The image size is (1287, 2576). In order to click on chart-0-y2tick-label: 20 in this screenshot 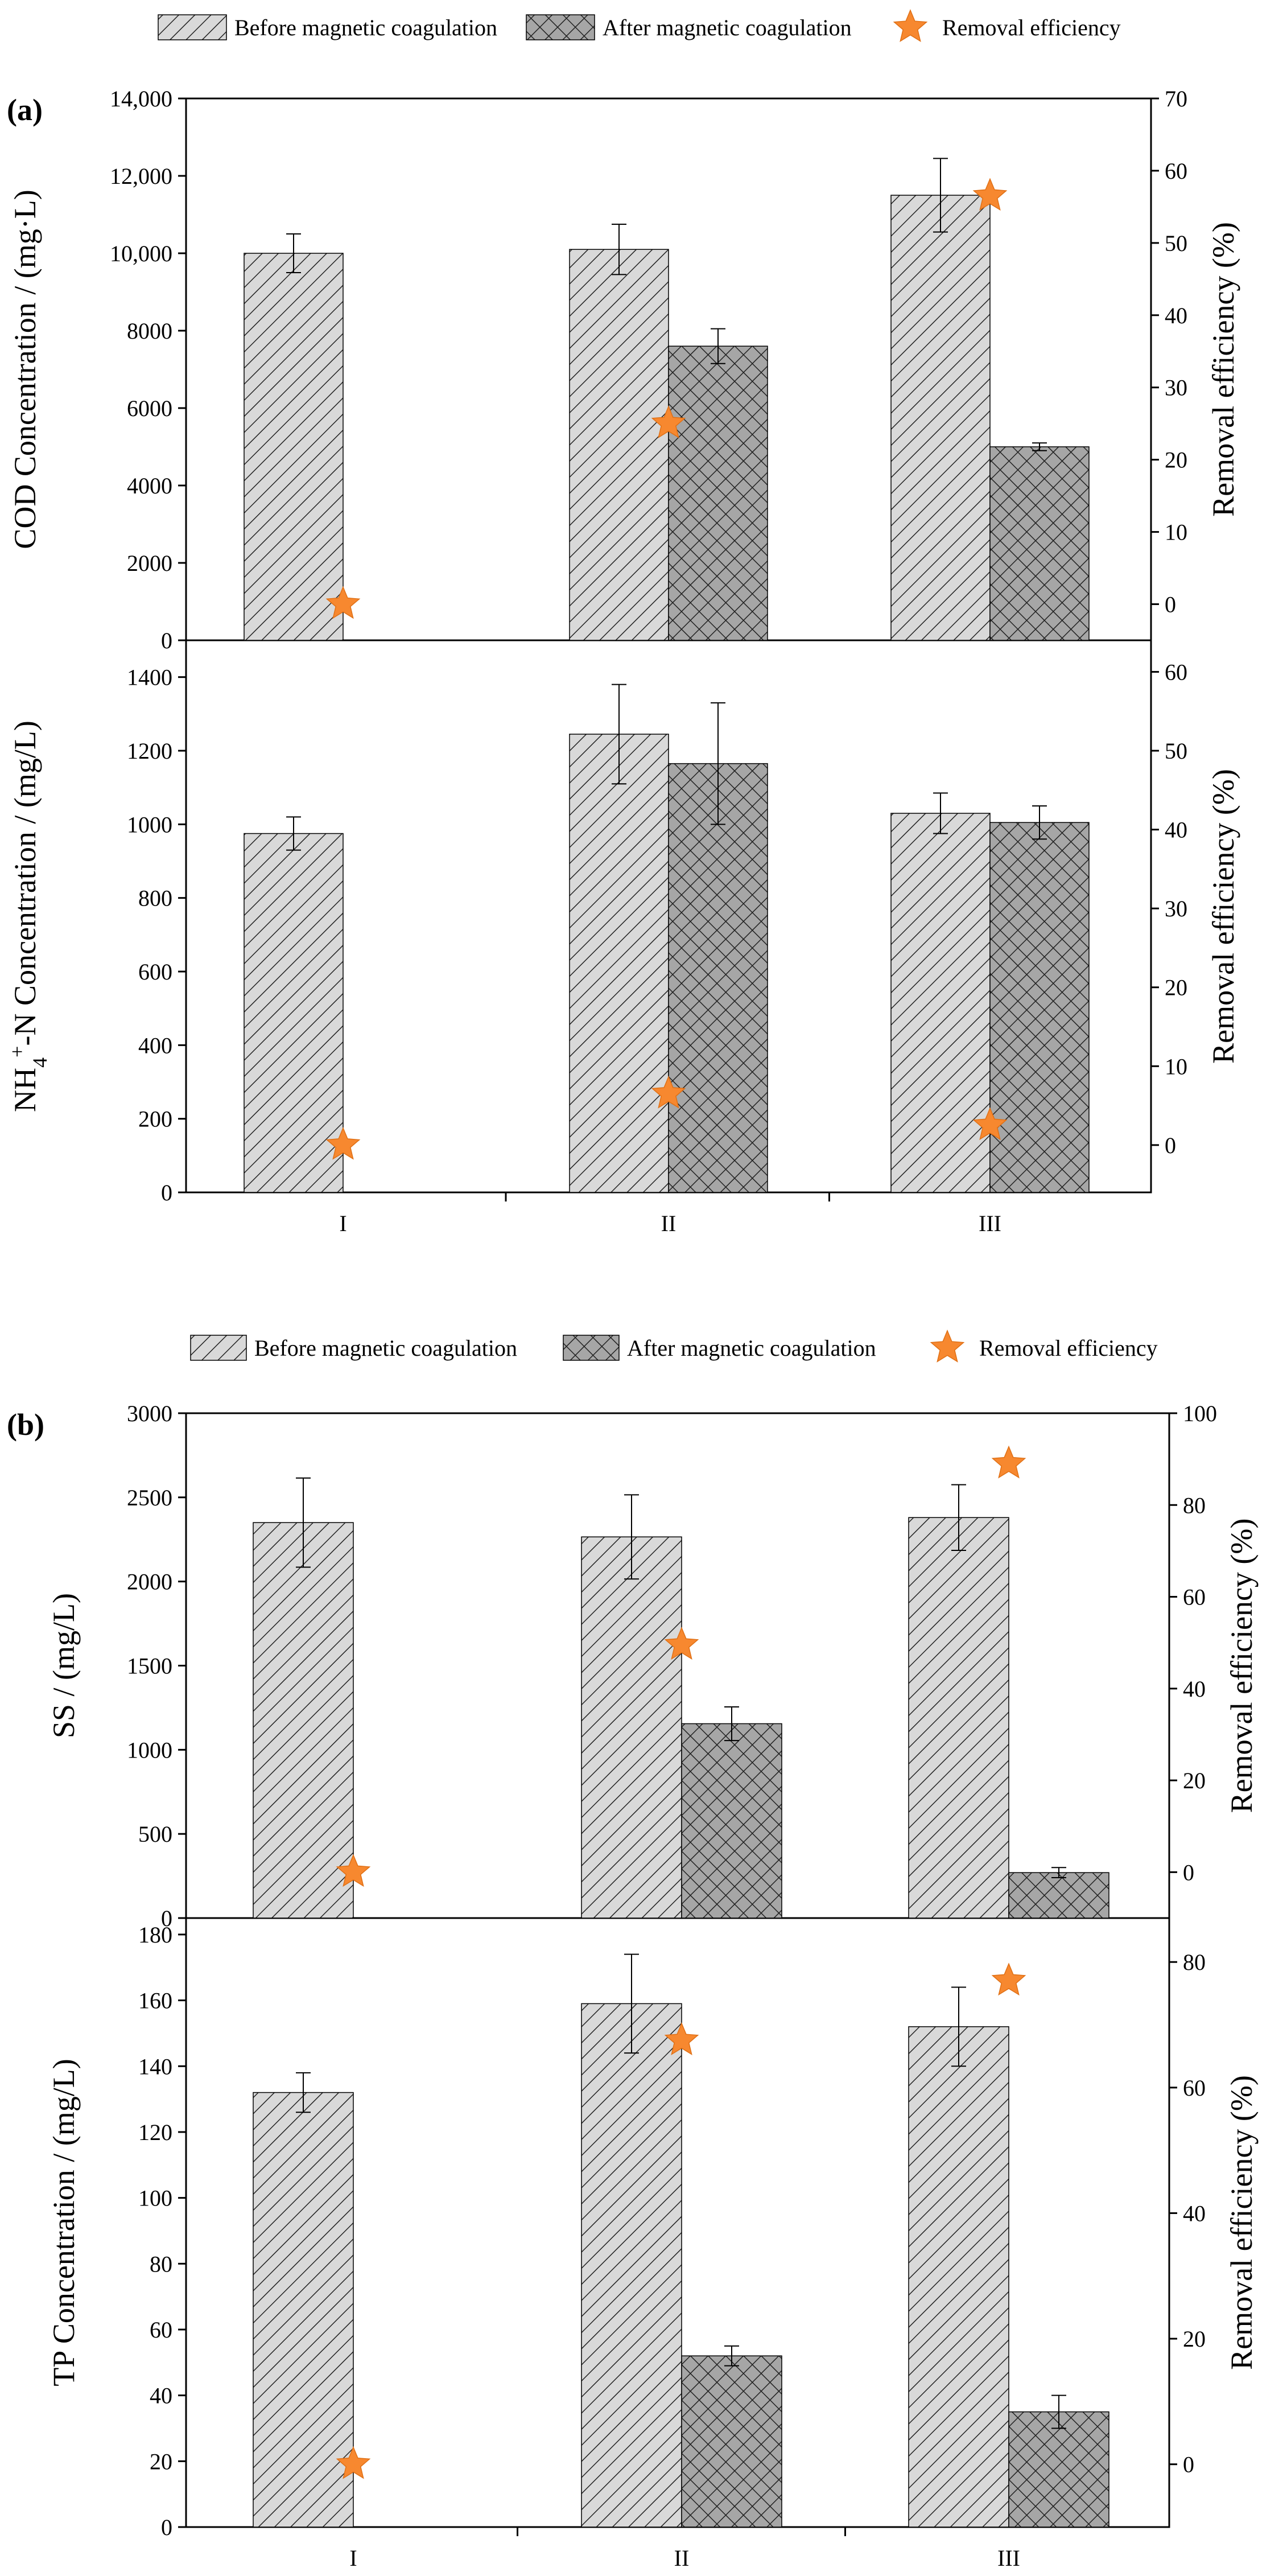, I will do `click(1176, 460)`.